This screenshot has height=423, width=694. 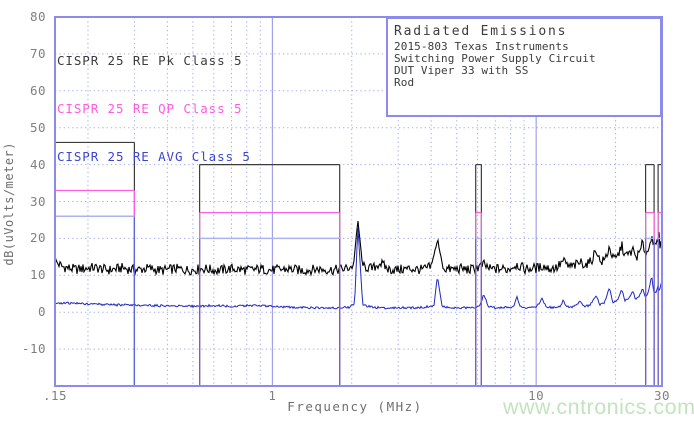 What do you see at coordinates (37, 201) in the screenshot?
I see `y-tick-label: 30` at bounding box center [37, 201].